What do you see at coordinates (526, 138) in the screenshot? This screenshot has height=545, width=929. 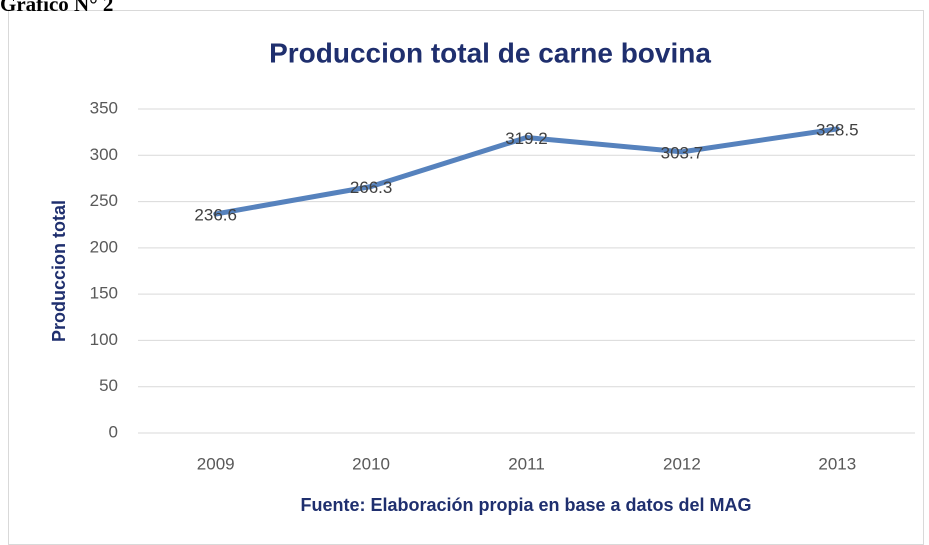 I see `data-label: 319.2` at bounding box center [526, 138].